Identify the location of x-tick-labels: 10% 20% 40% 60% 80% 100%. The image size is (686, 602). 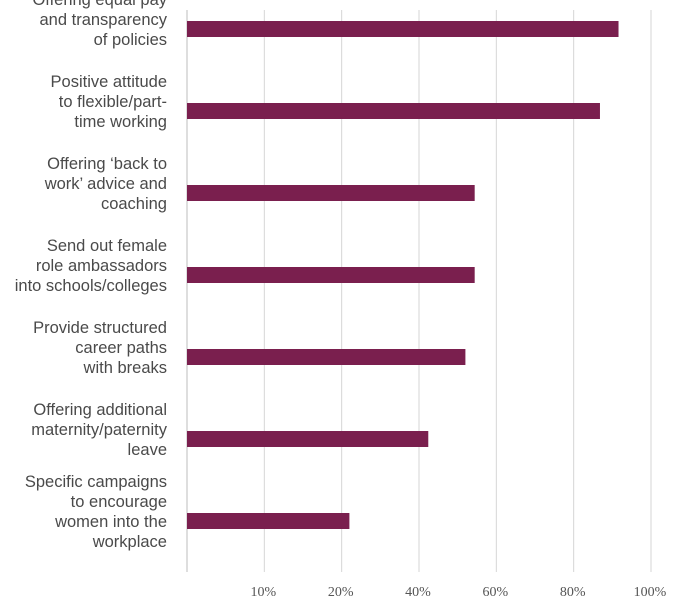
(458, 592).